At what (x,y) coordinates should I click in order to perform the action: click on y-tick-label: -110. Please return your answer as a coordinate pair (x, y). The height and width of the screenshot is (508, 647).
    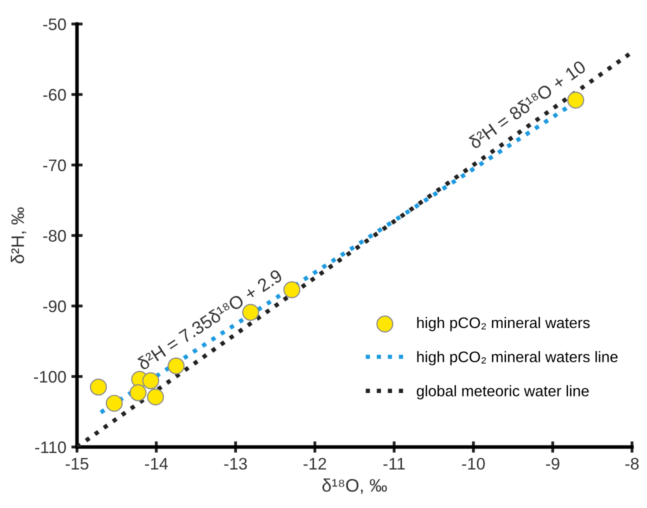
    Looking at the image, I should click on (50, 447).